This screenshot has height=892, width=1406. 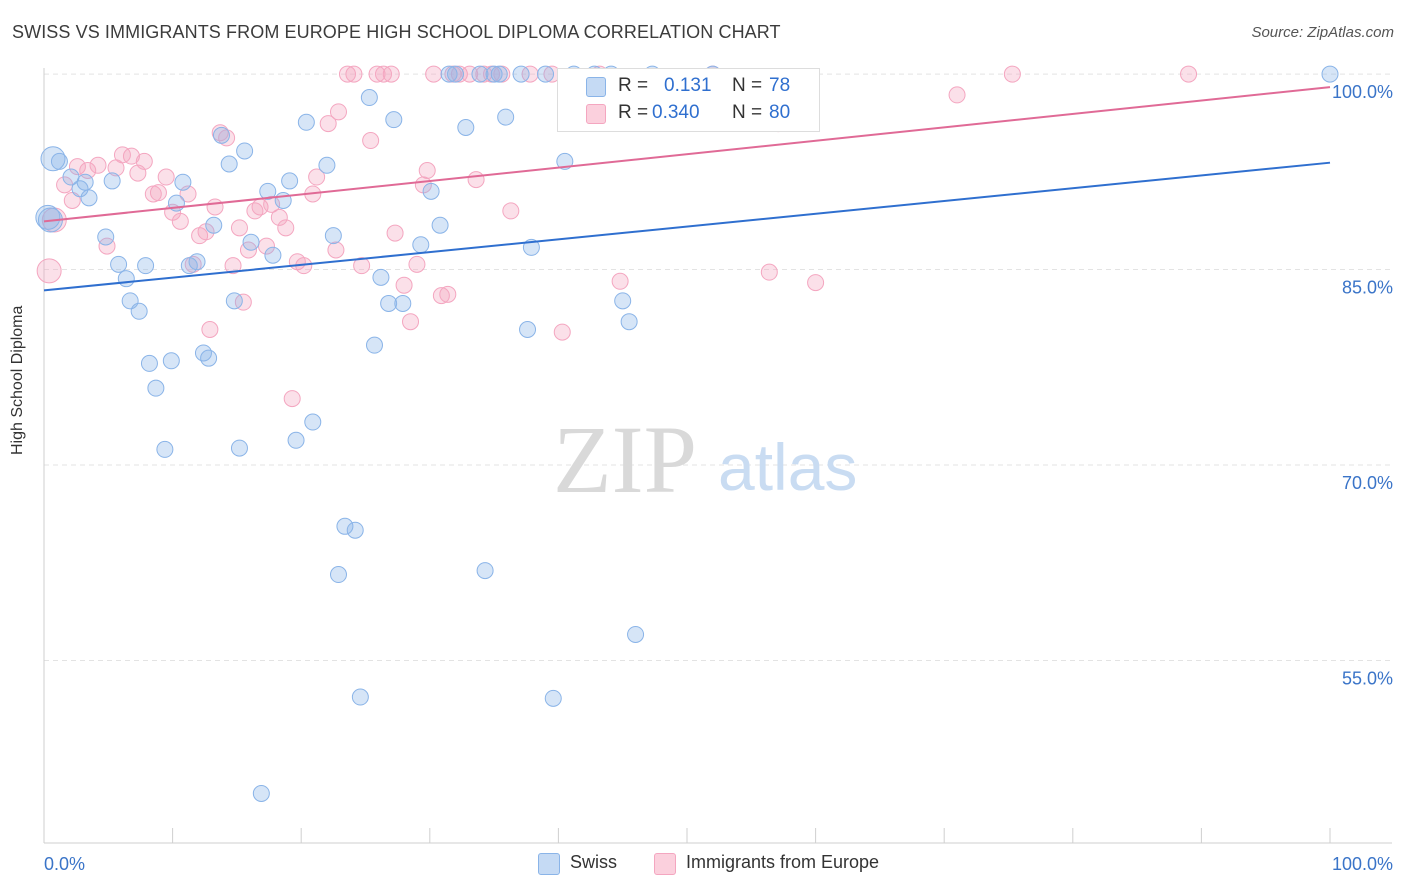 What do you see at coordinates (594, 862) in the screenshot?
I see `series-legend-label-swiss: Swiss` at bounding box center [594, 862].